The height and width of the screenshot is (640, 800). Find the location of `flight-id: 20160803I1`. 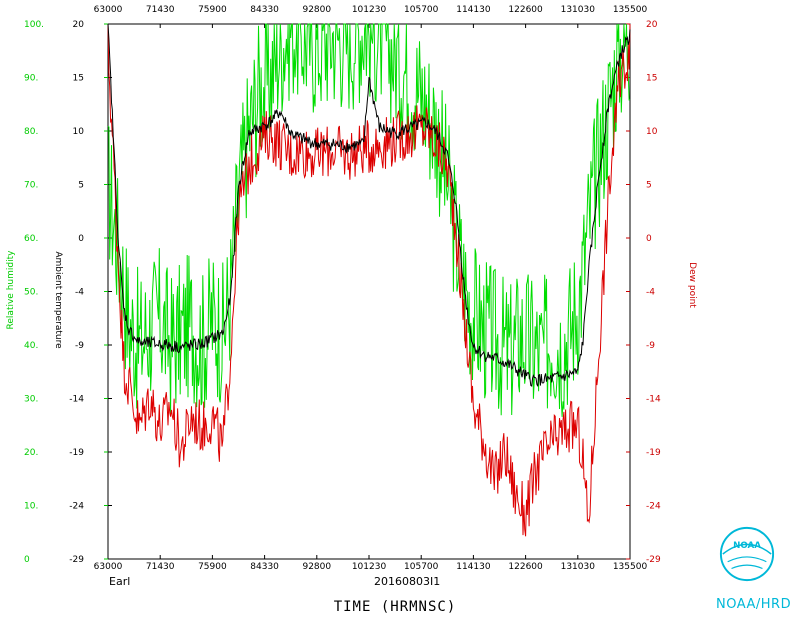

flight-id: 20160803I1 is located at coordinates (407, 581).